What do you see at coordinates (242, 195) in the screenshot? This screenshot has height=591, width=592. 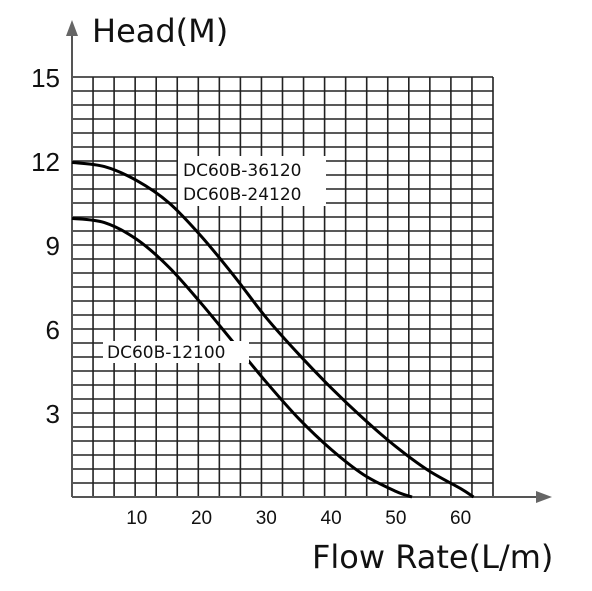 I see `series-label-dc60b-24120: DC60B-24120` at bounding box center [242, 195].